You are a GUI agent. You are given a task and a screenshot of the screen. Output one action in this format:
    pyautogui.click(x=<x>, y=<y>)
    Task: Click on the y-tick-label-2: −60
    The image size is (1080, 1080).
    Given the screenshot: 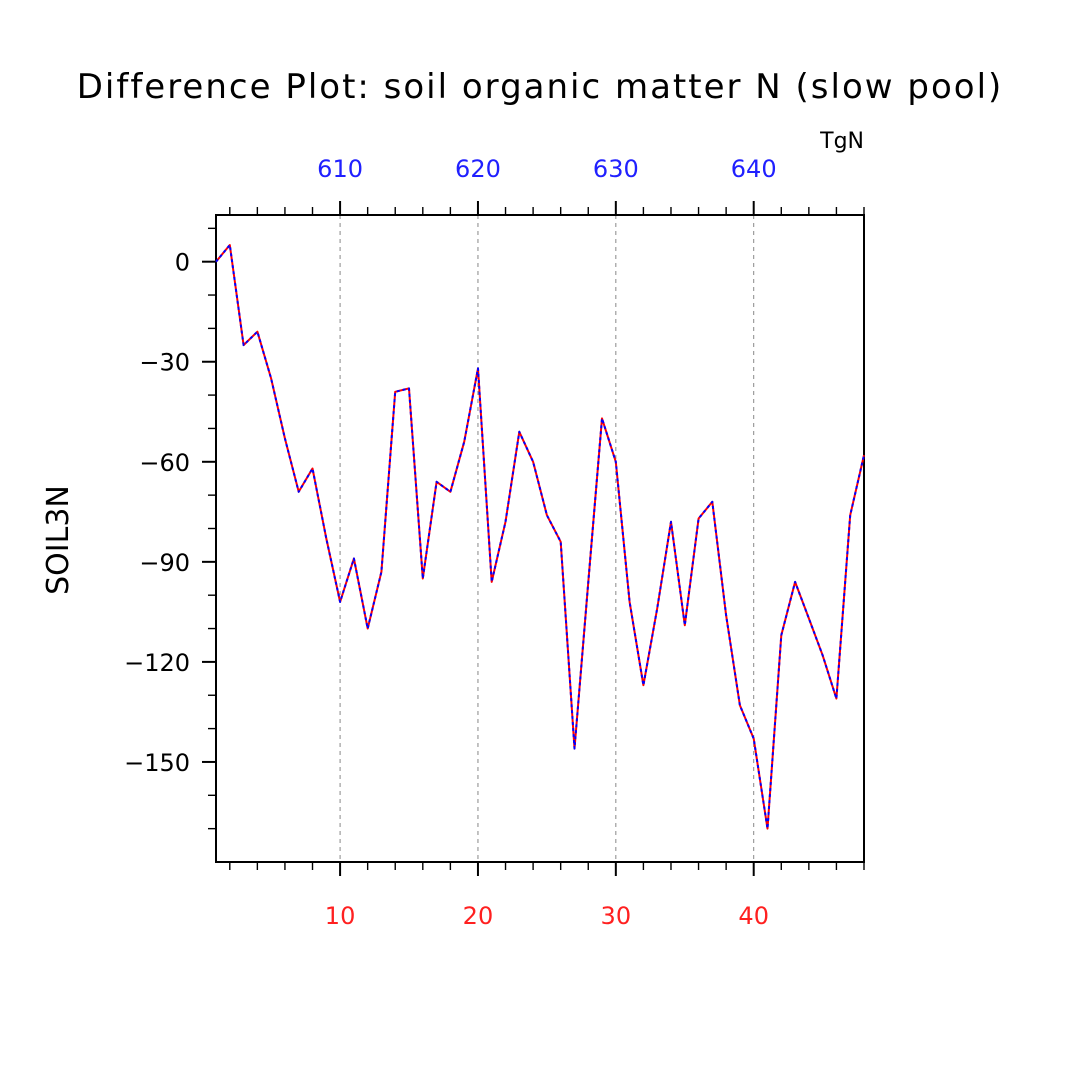 What is the action you would take?
    pyautogui.click(x=164, y=463)
    